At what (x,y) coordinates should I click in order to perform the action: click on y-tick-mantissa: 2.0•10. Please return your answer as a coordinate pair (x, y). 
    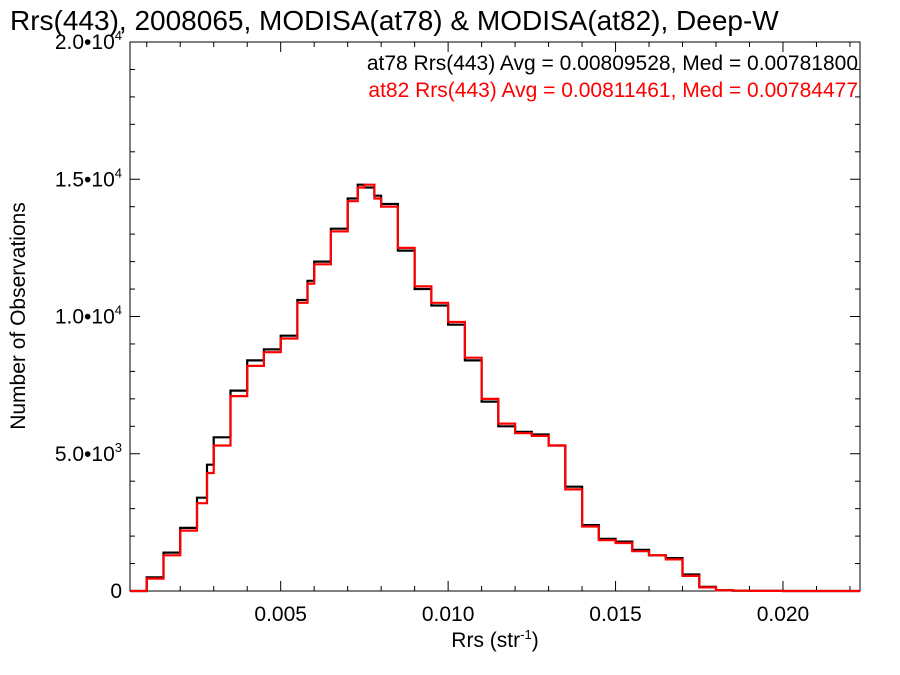
    Looking at the image, I should click on (85, 42).